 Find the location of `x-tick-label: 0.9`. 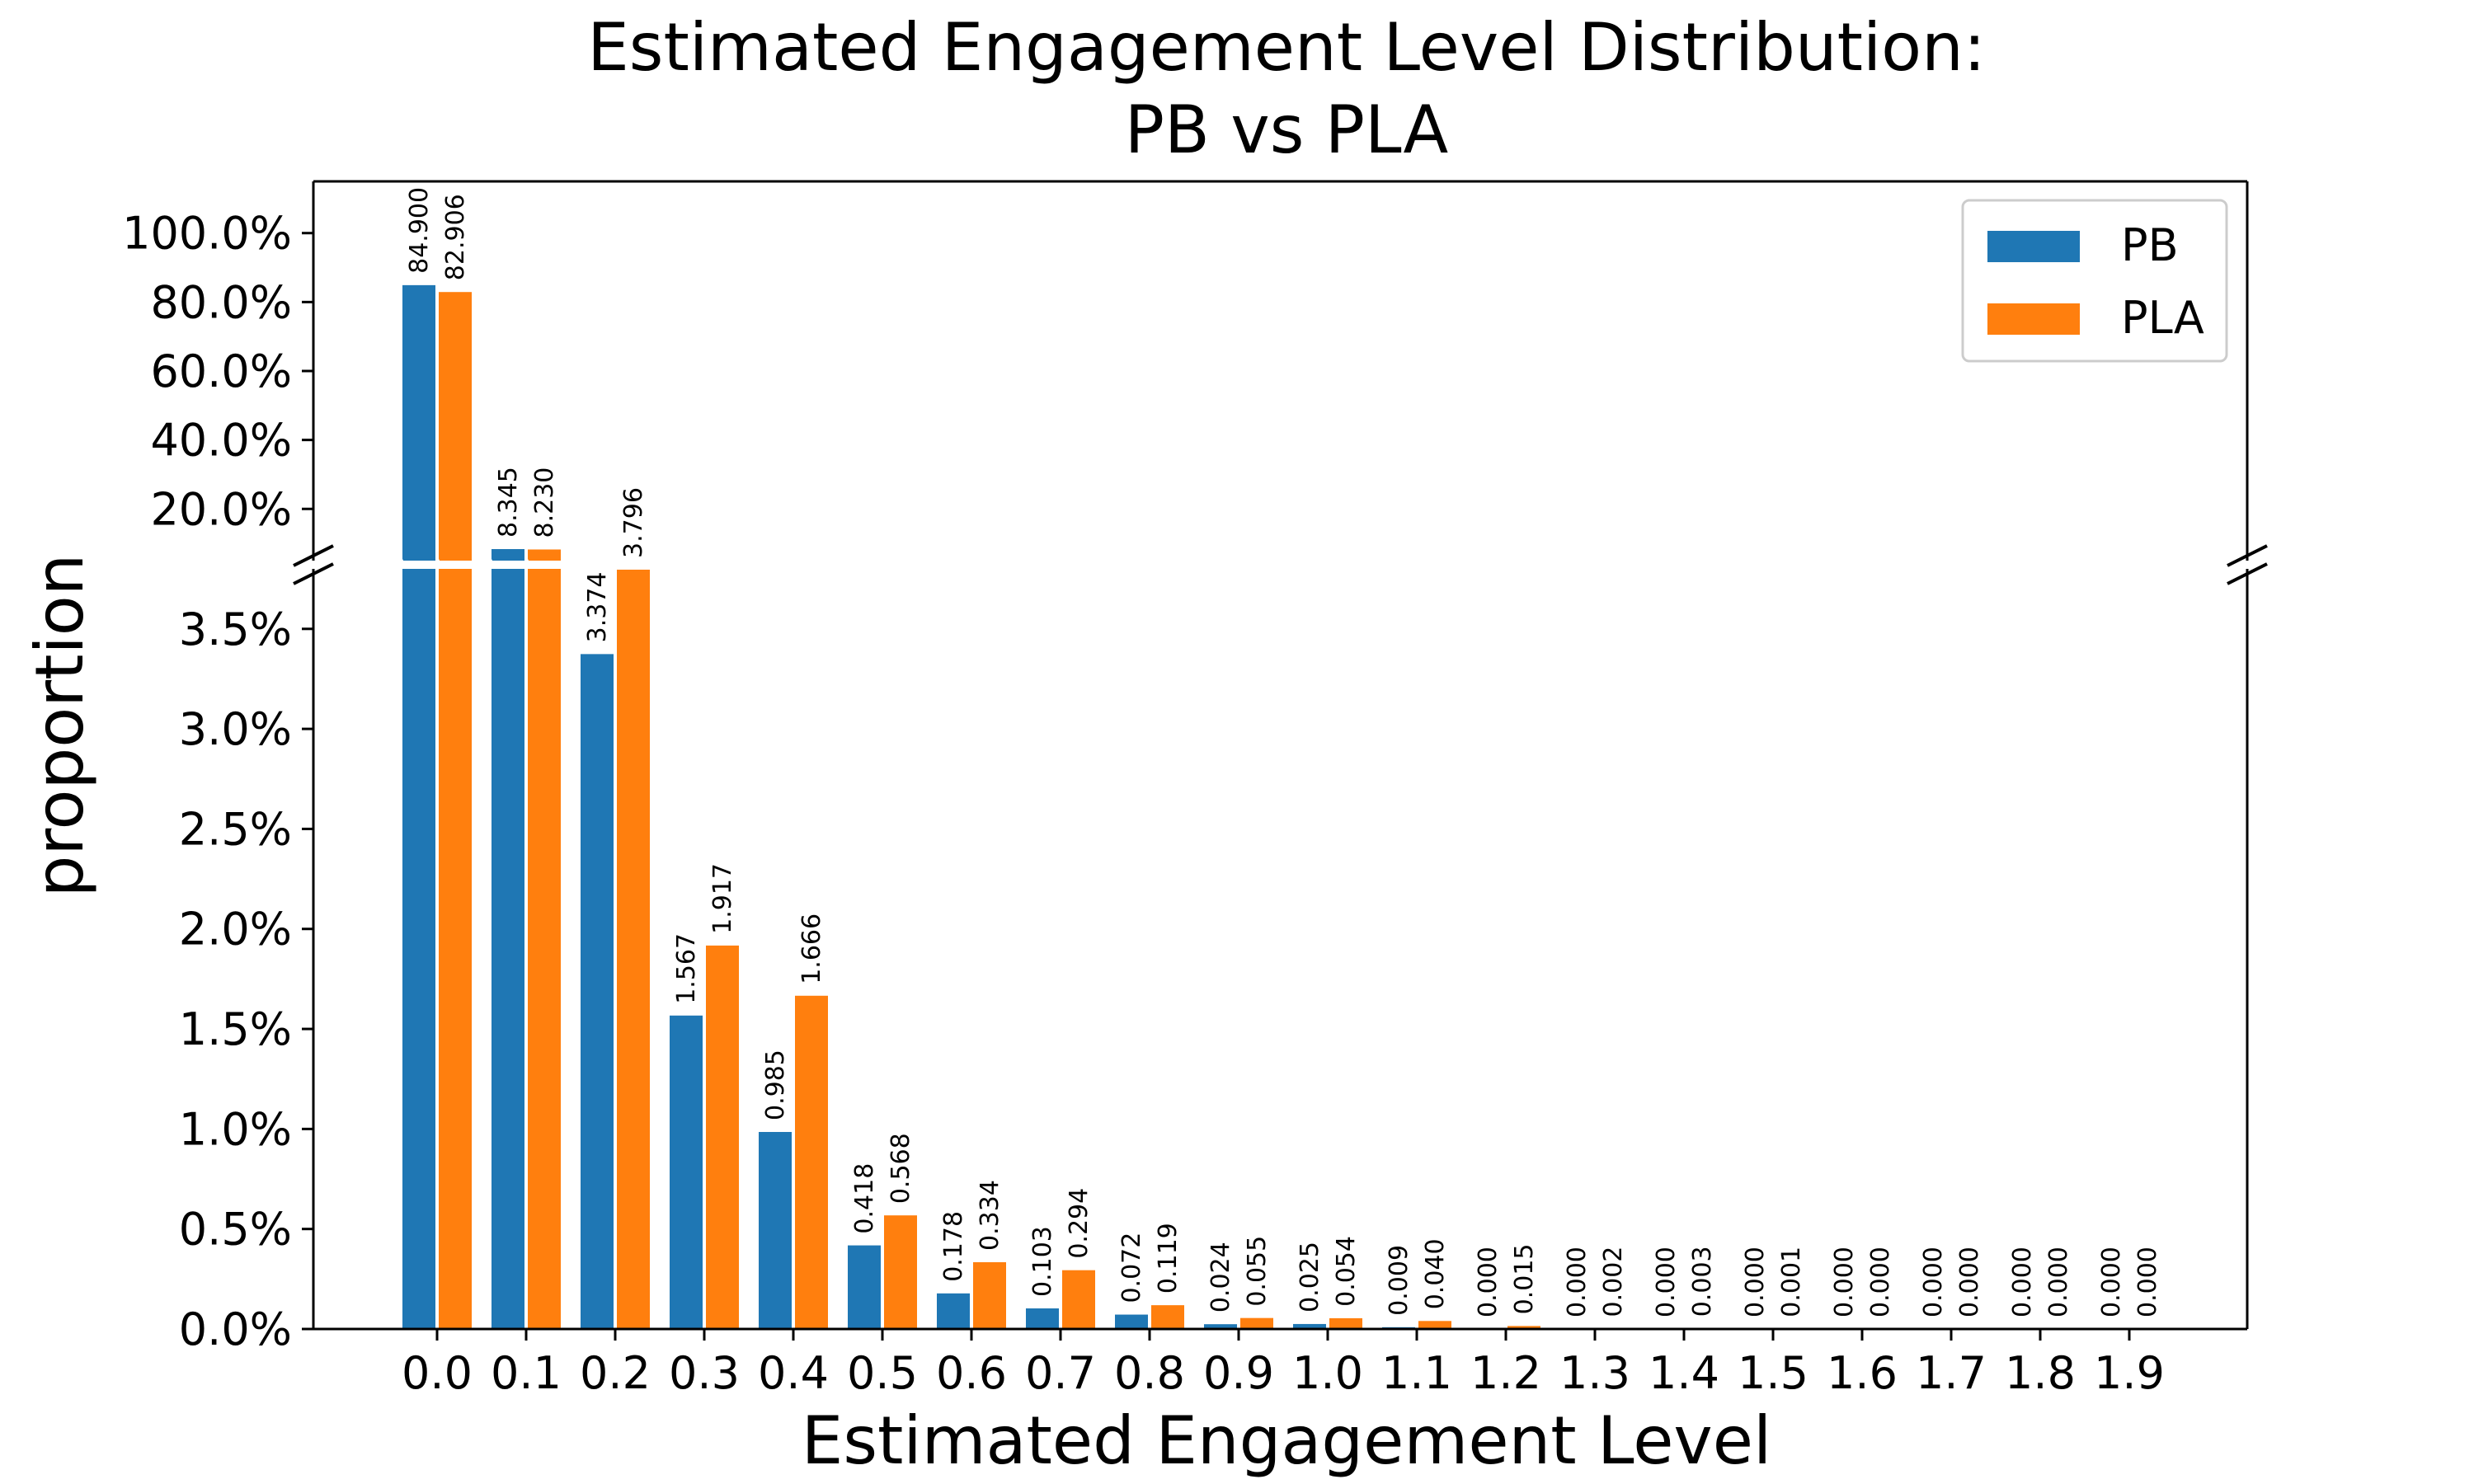

x-tick-label: 0.9 is located at coordinates (1238, 1373).